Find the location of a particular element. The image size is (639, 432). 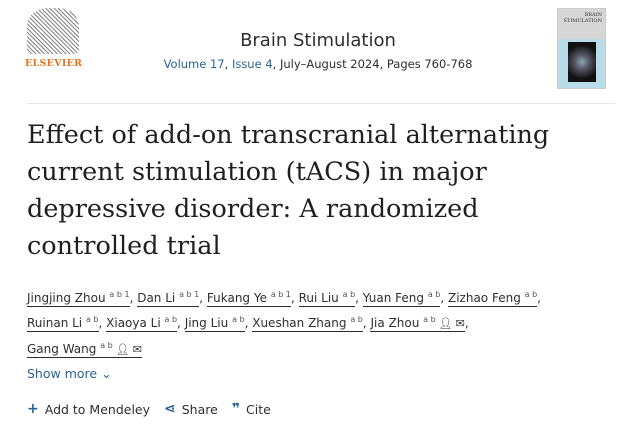

elsevier-logo: ELSEVIER is located at coordinates (54, 39).